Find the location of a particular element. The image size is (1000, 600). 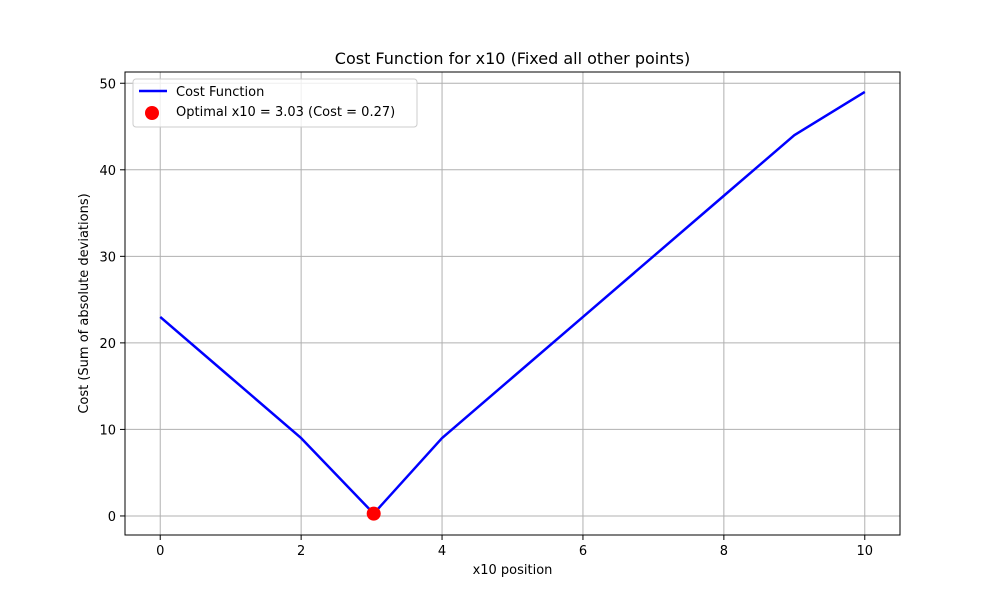

x-tick-label: 6 is located at coordinates (583, 551).